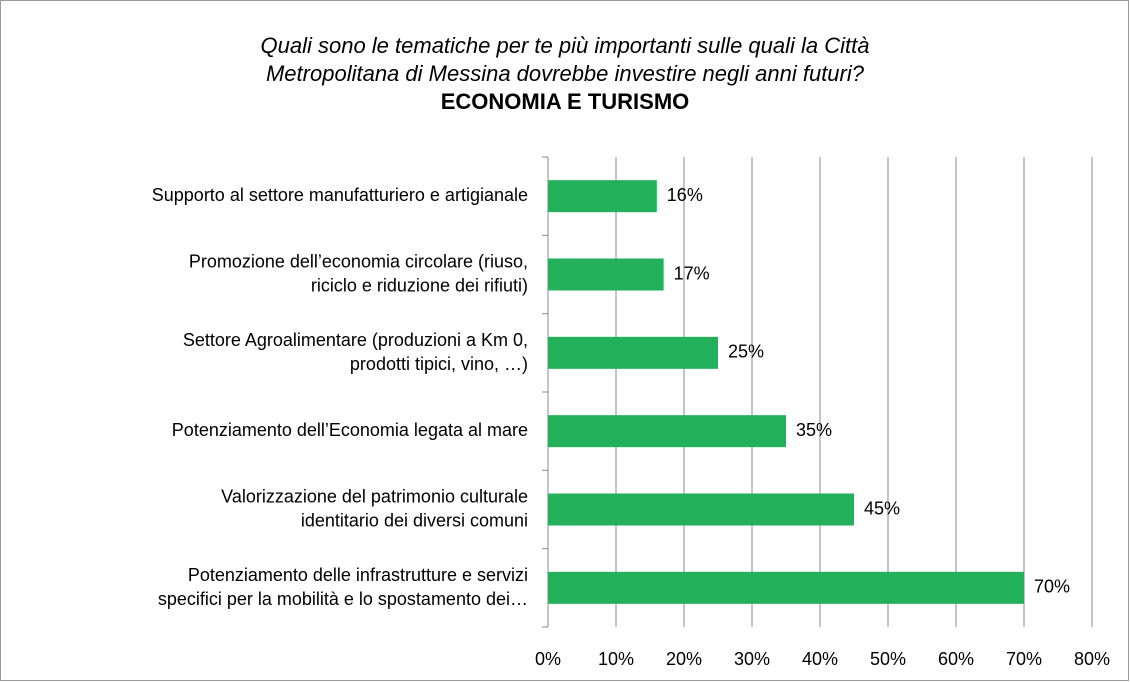 This screenshot has width=1130, height=682. I want to click on x-tick-label: 30%, so click(752, 659).